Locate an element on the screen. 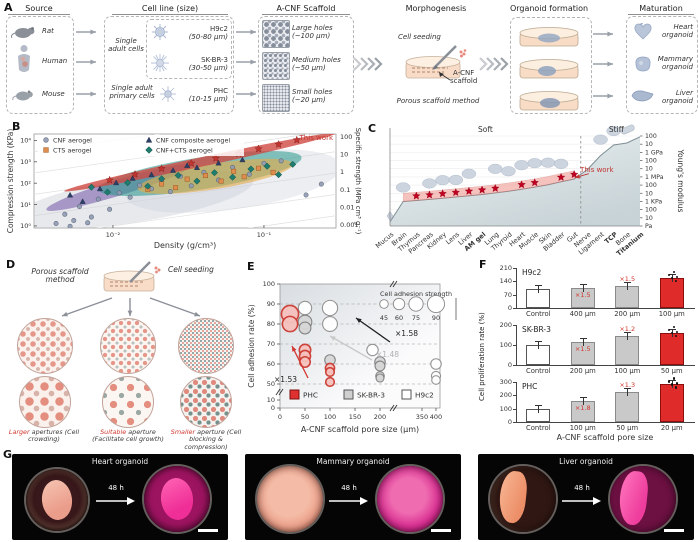 This screenshot has width=698, height=542. panel-d-label: D is located at coordinates (11, 264).